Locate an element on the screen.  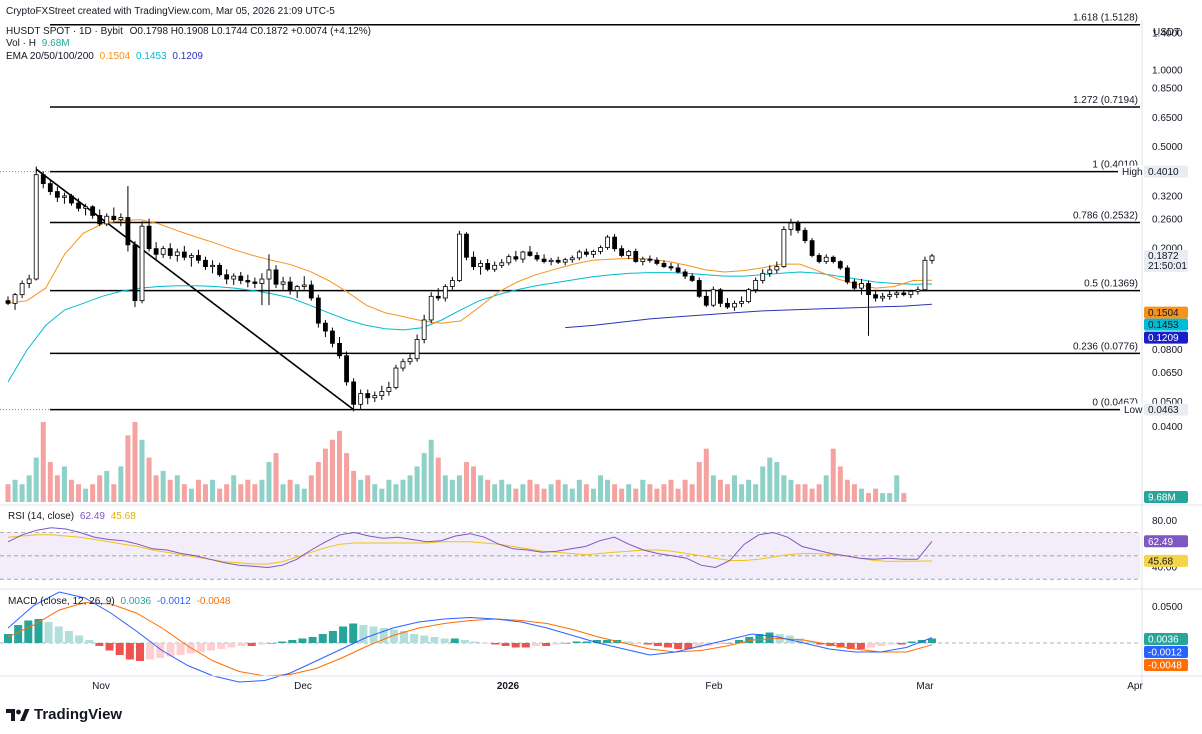
trend-line is located at coordinates (195, 289).